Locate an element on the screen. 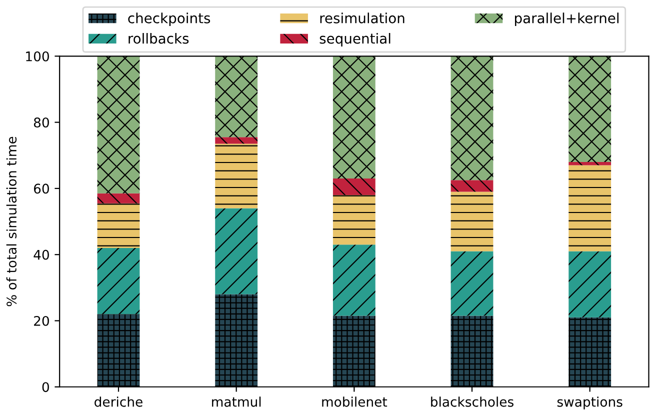  legend-label: checkpoints is located at coordinates (169, 19).